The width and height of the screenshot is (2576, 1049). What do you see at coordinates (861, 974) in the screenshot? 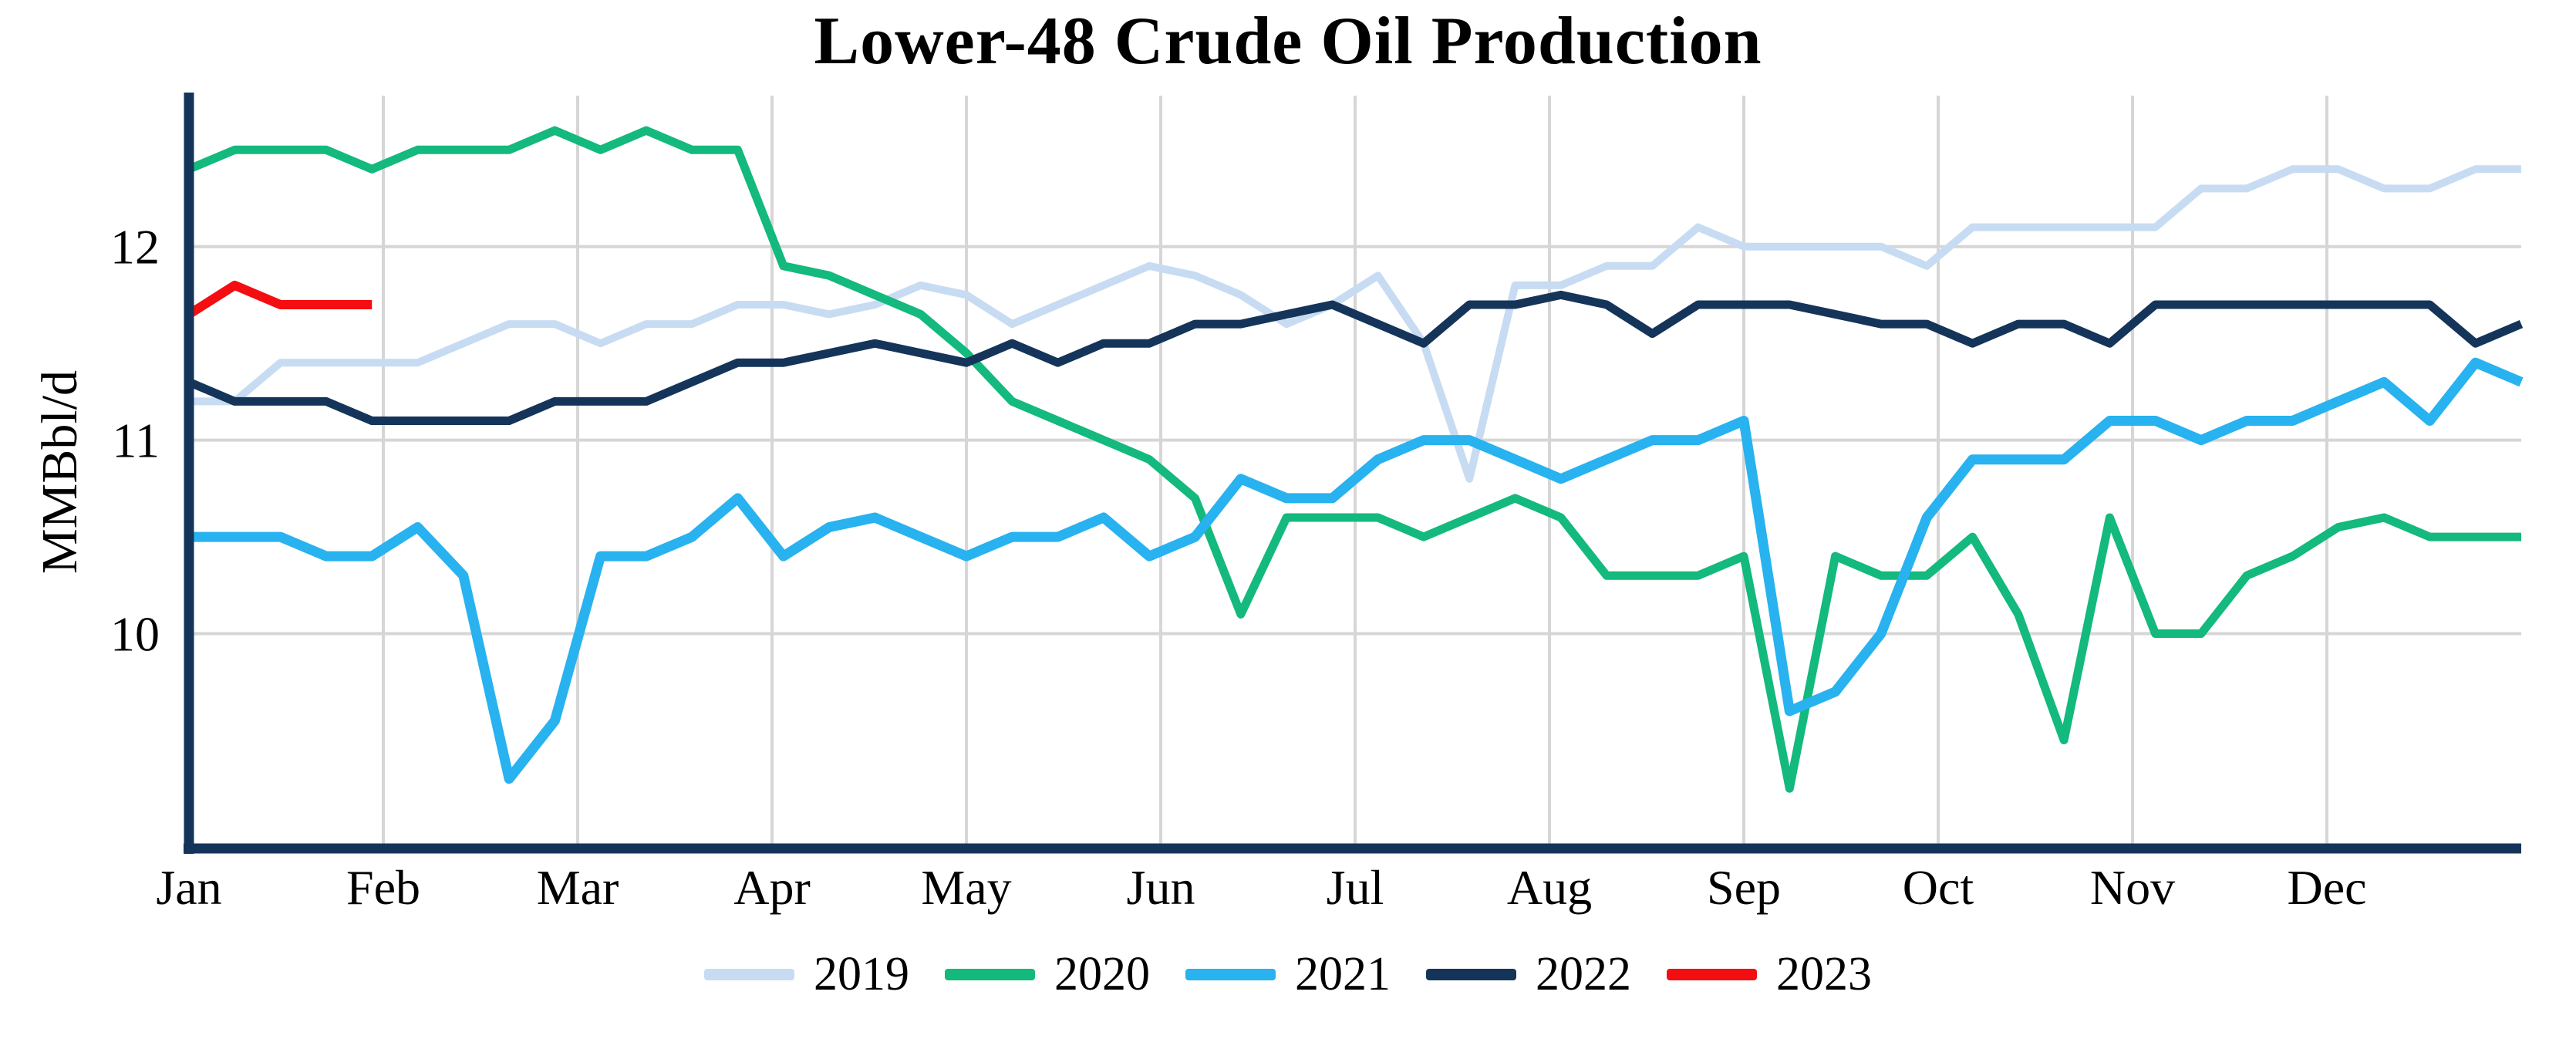
I see `legend-label-2019: 2019` at bounding box center [861, 974].